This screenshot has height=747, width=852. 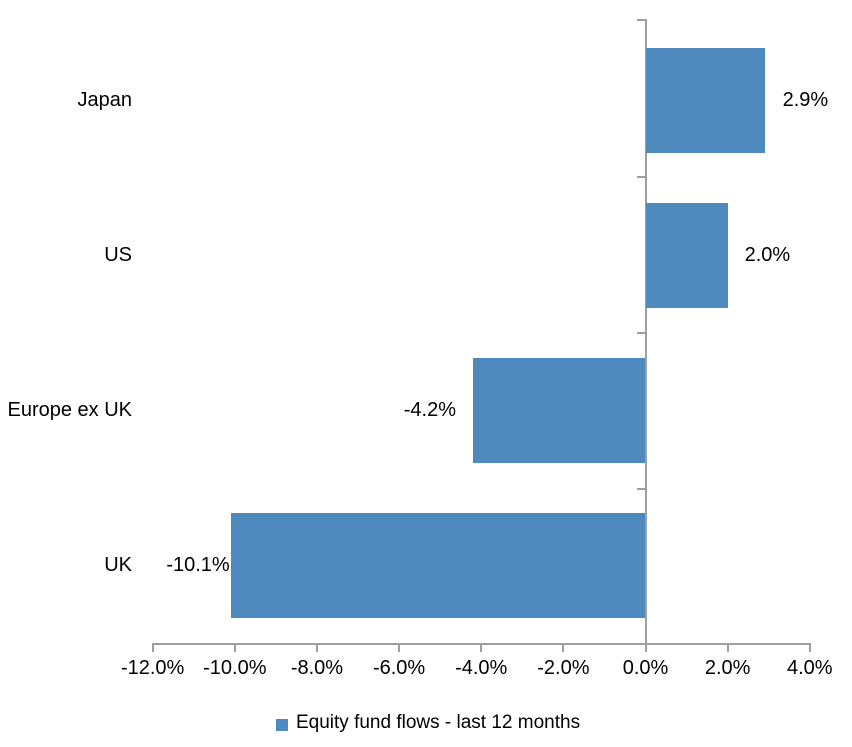 What do you see at coordinates (563, 668) in the screenshot?
I see `x-tick-label: -2.0%` at bounding box center [563, 668].